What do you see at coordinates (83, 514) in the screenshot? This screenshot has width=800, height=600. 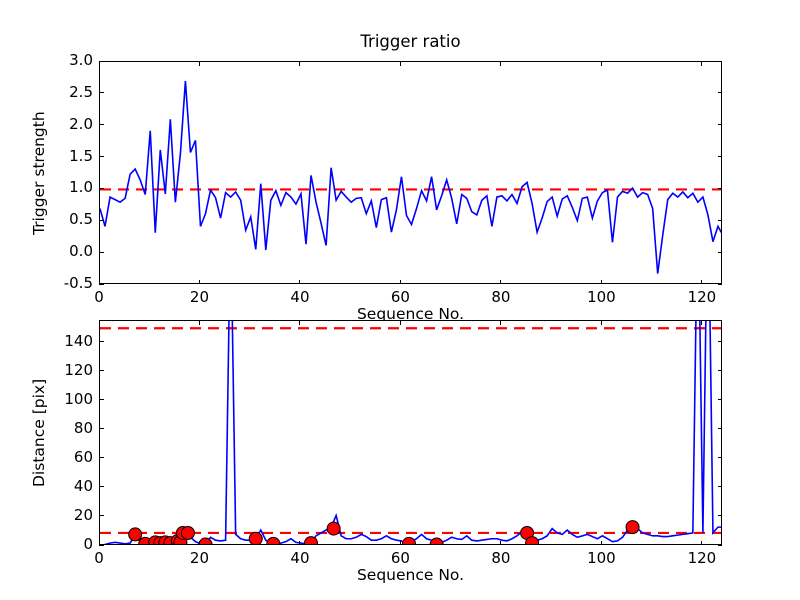 I see `y-tick-label: 20` at bounding box center [83, 514].